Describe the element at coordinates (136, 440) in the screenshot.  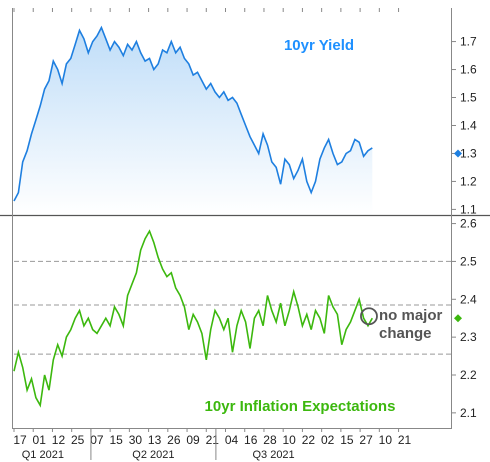
I see `x-tick-label: 30` at that location.